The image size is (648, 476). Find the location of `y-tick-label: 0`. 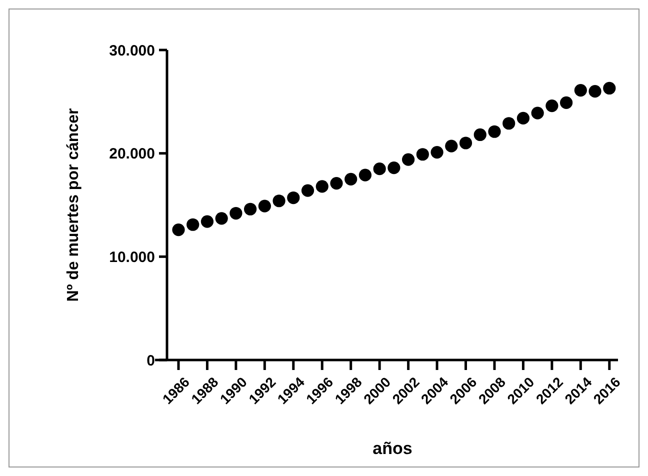

y-tick-label: 0 is located at coordinates (150, 361).